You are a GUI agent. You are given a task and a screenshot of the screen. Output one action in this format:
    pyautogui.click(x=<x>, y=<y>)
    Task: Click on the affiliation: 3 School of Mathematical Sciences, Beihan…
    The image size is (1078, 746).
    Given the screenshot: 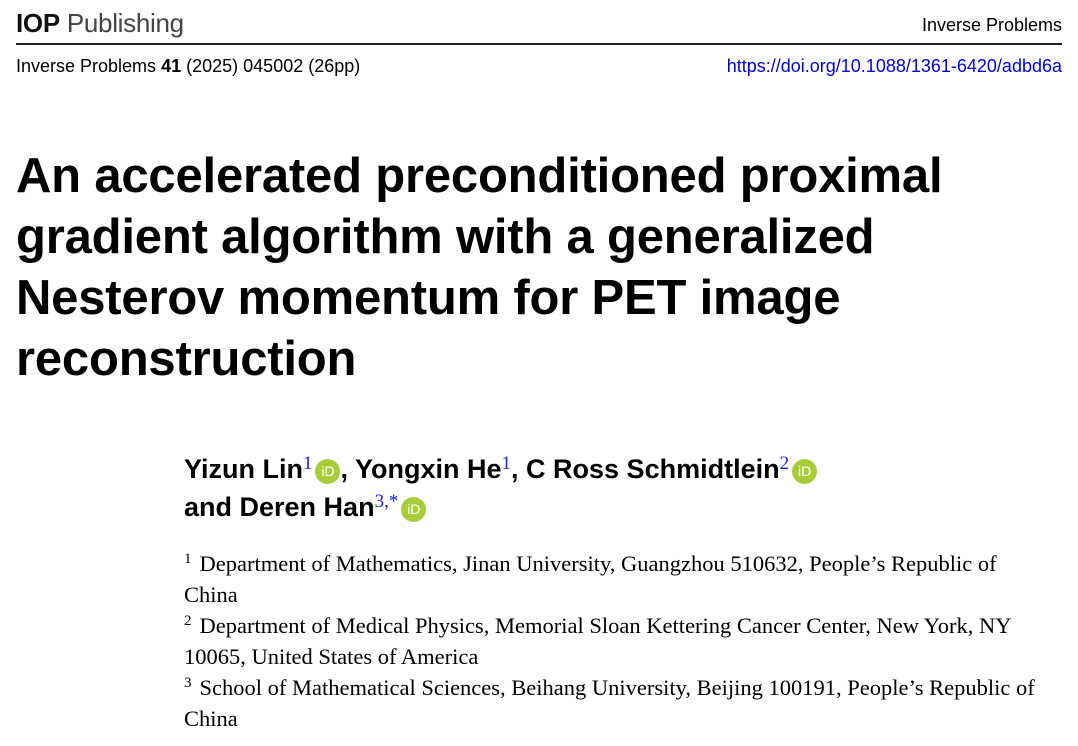 What is the action you would take?
    pyautogui.click(x=614, y=703)
    